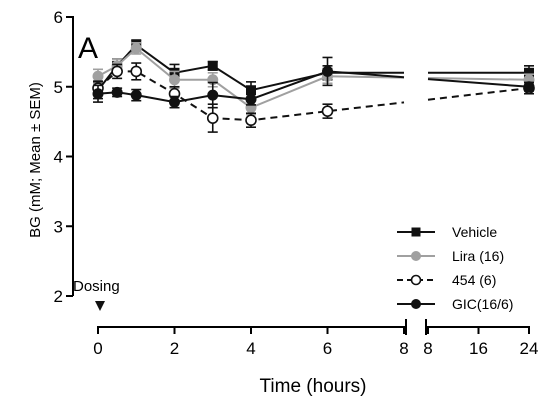  Describe the element at coordinates (529, 348) in the screenshot. I see `x-tick-label-1-24: 24` at that location.